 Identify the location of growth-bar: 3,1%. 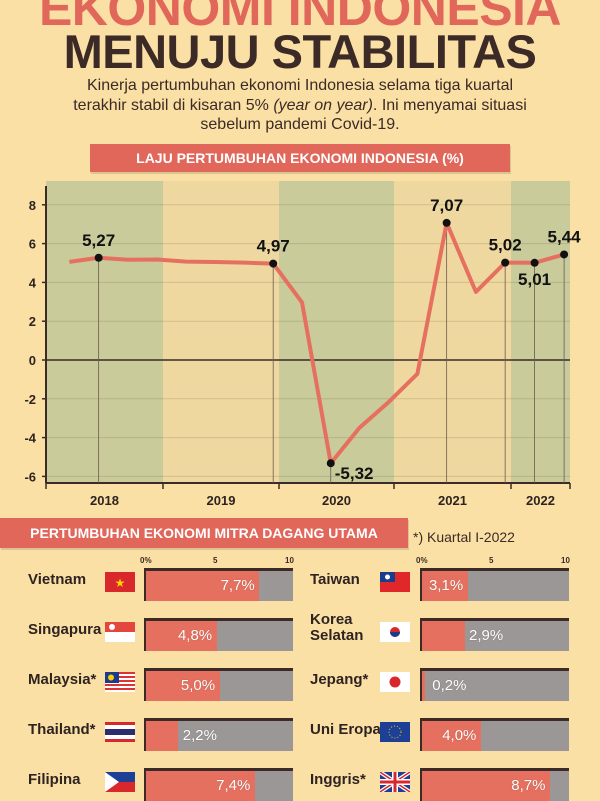
(494, 584).